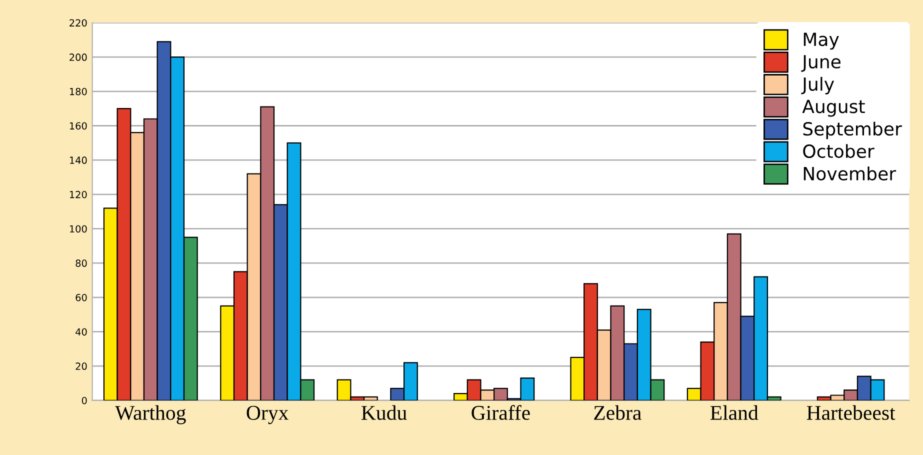  I want to click on legend-label: June, so click(820, 63).